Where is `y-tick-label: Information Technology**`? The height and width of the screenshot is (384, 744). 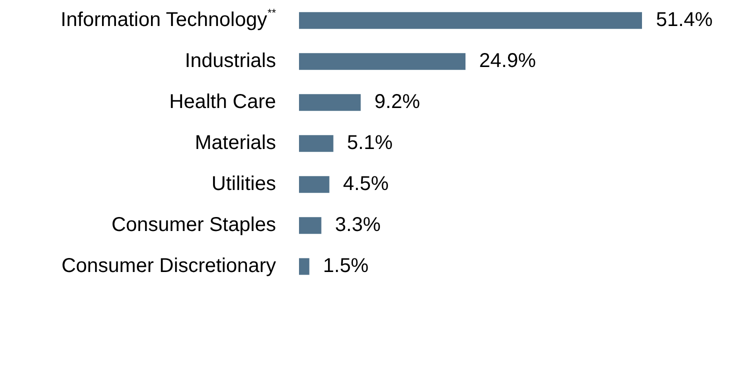
y-tick-label: Information Technology** is located at coordinates (168, 20).